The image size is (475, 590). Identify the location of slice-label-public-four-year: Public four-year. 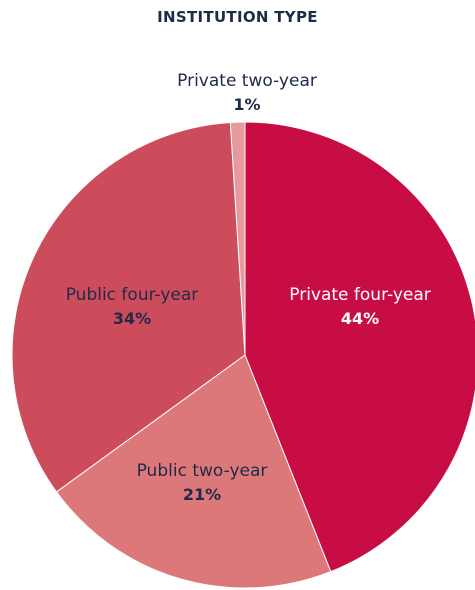
(132, 295).